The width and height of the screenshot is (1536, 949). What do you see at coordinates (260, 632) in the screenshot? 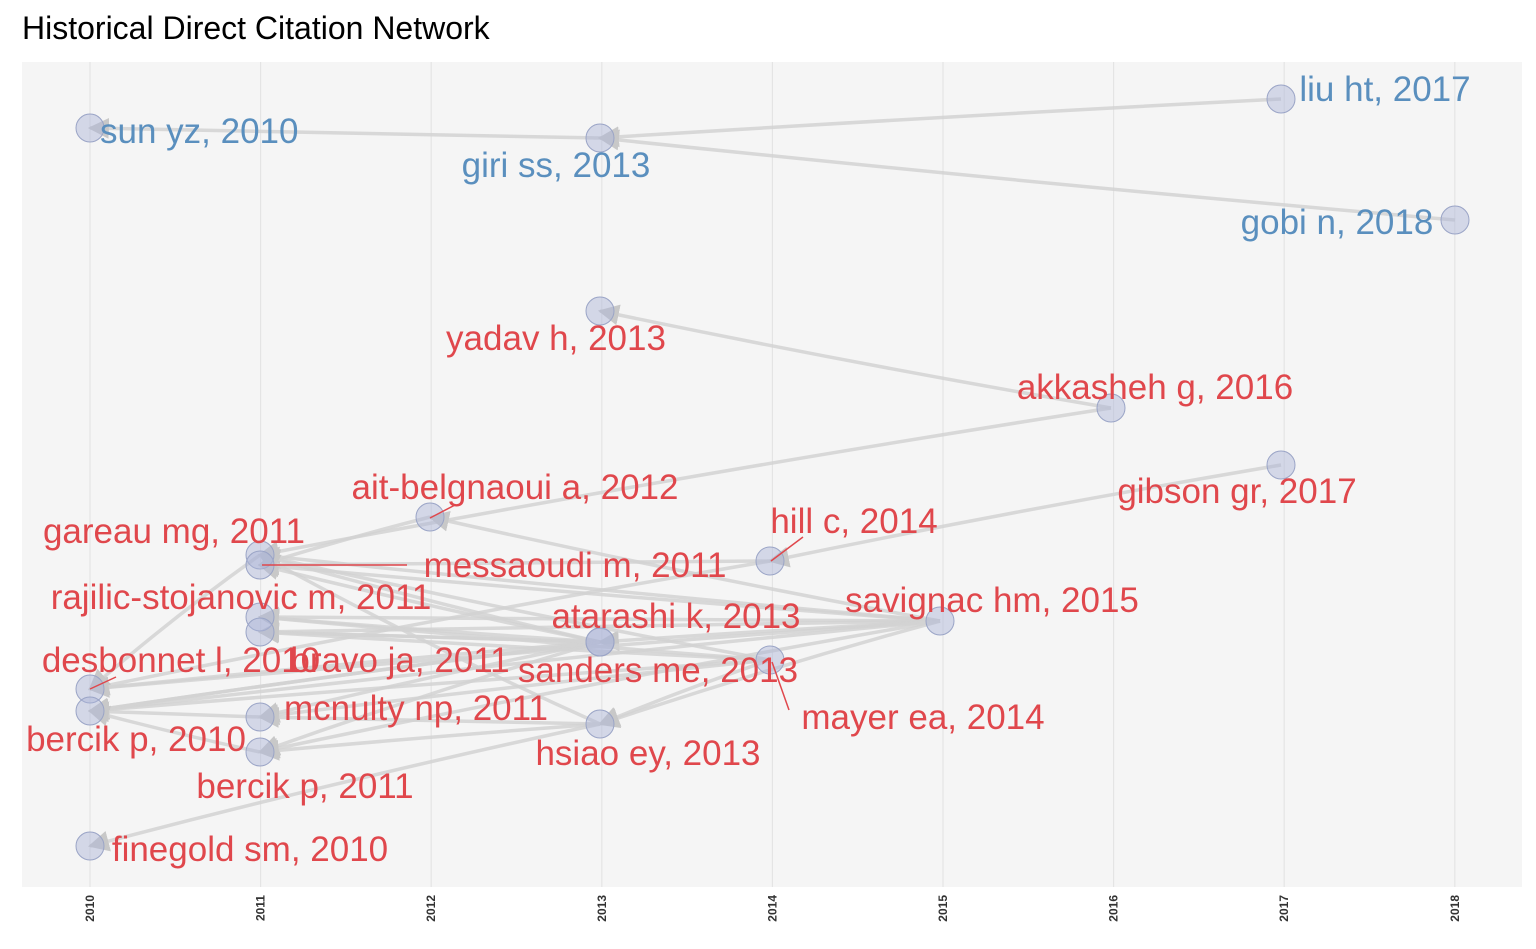
I see `paper-node-bravo-ja-2011` at bounding box center [260, 632].